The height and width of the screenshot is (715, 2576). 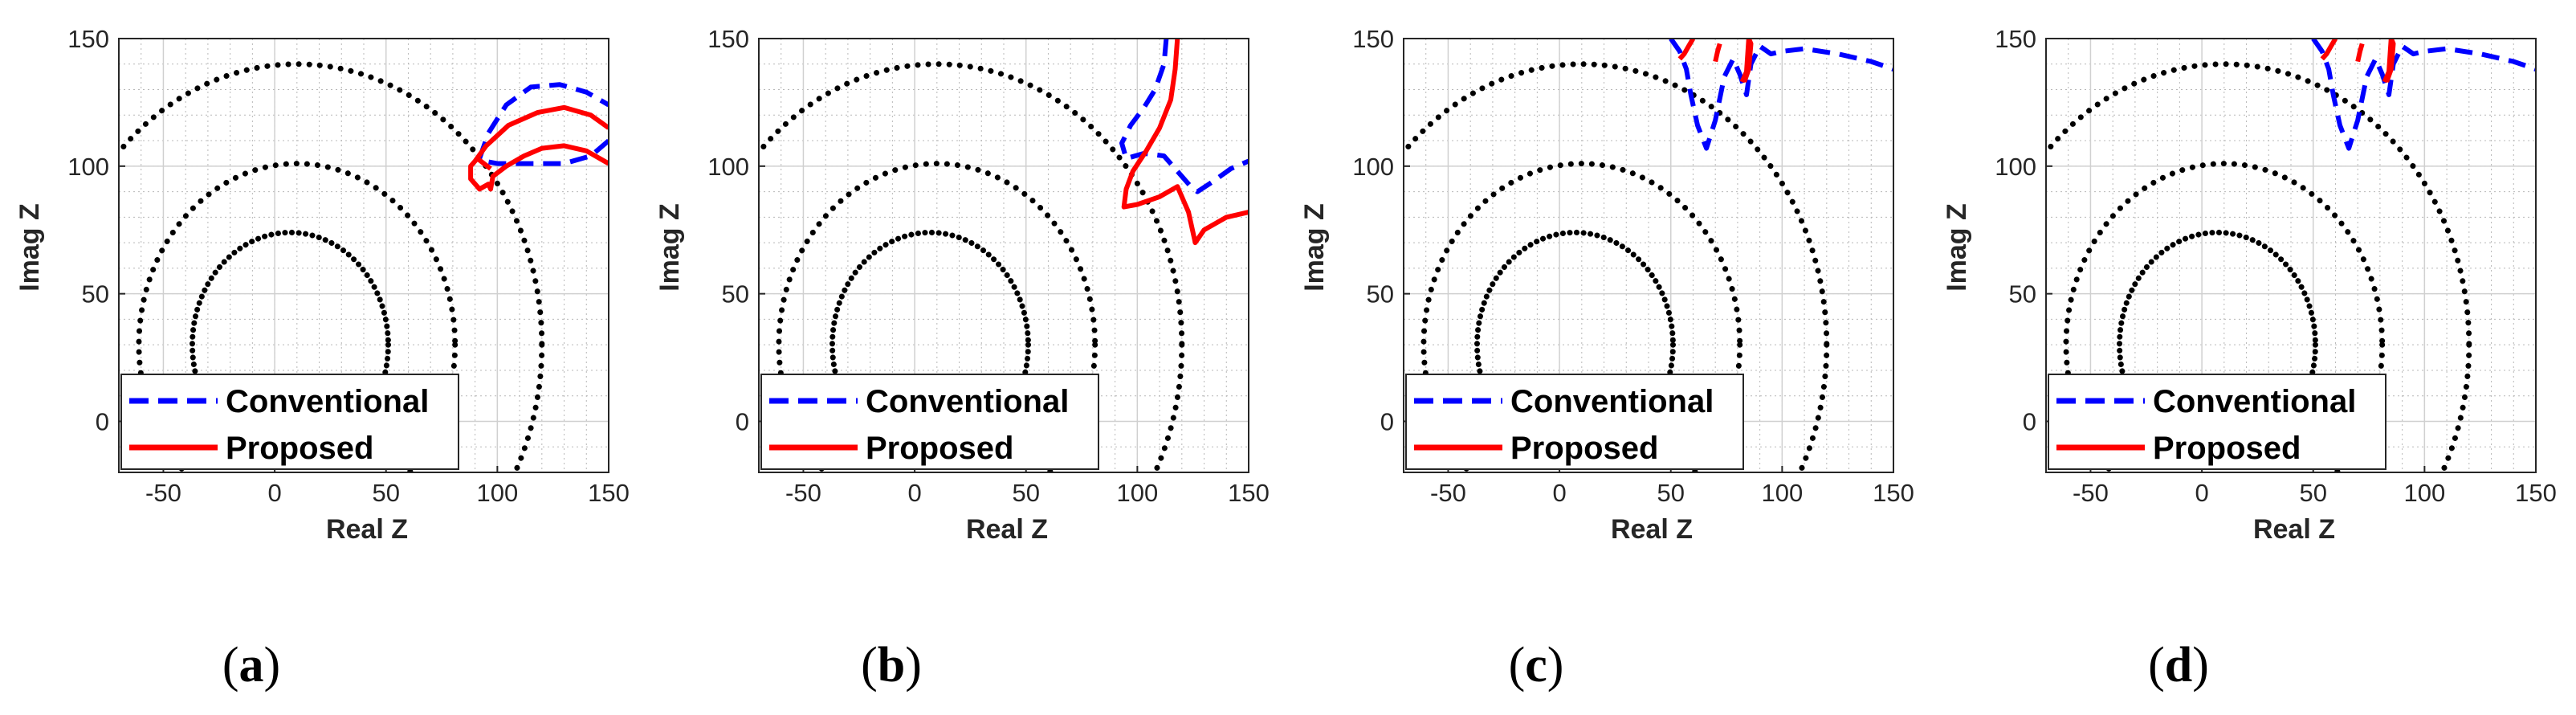 What do you see at coordinates (2178, 665) in the screenshot?
I see `panel-caption: (d)` at bounding box center [2178, 665].